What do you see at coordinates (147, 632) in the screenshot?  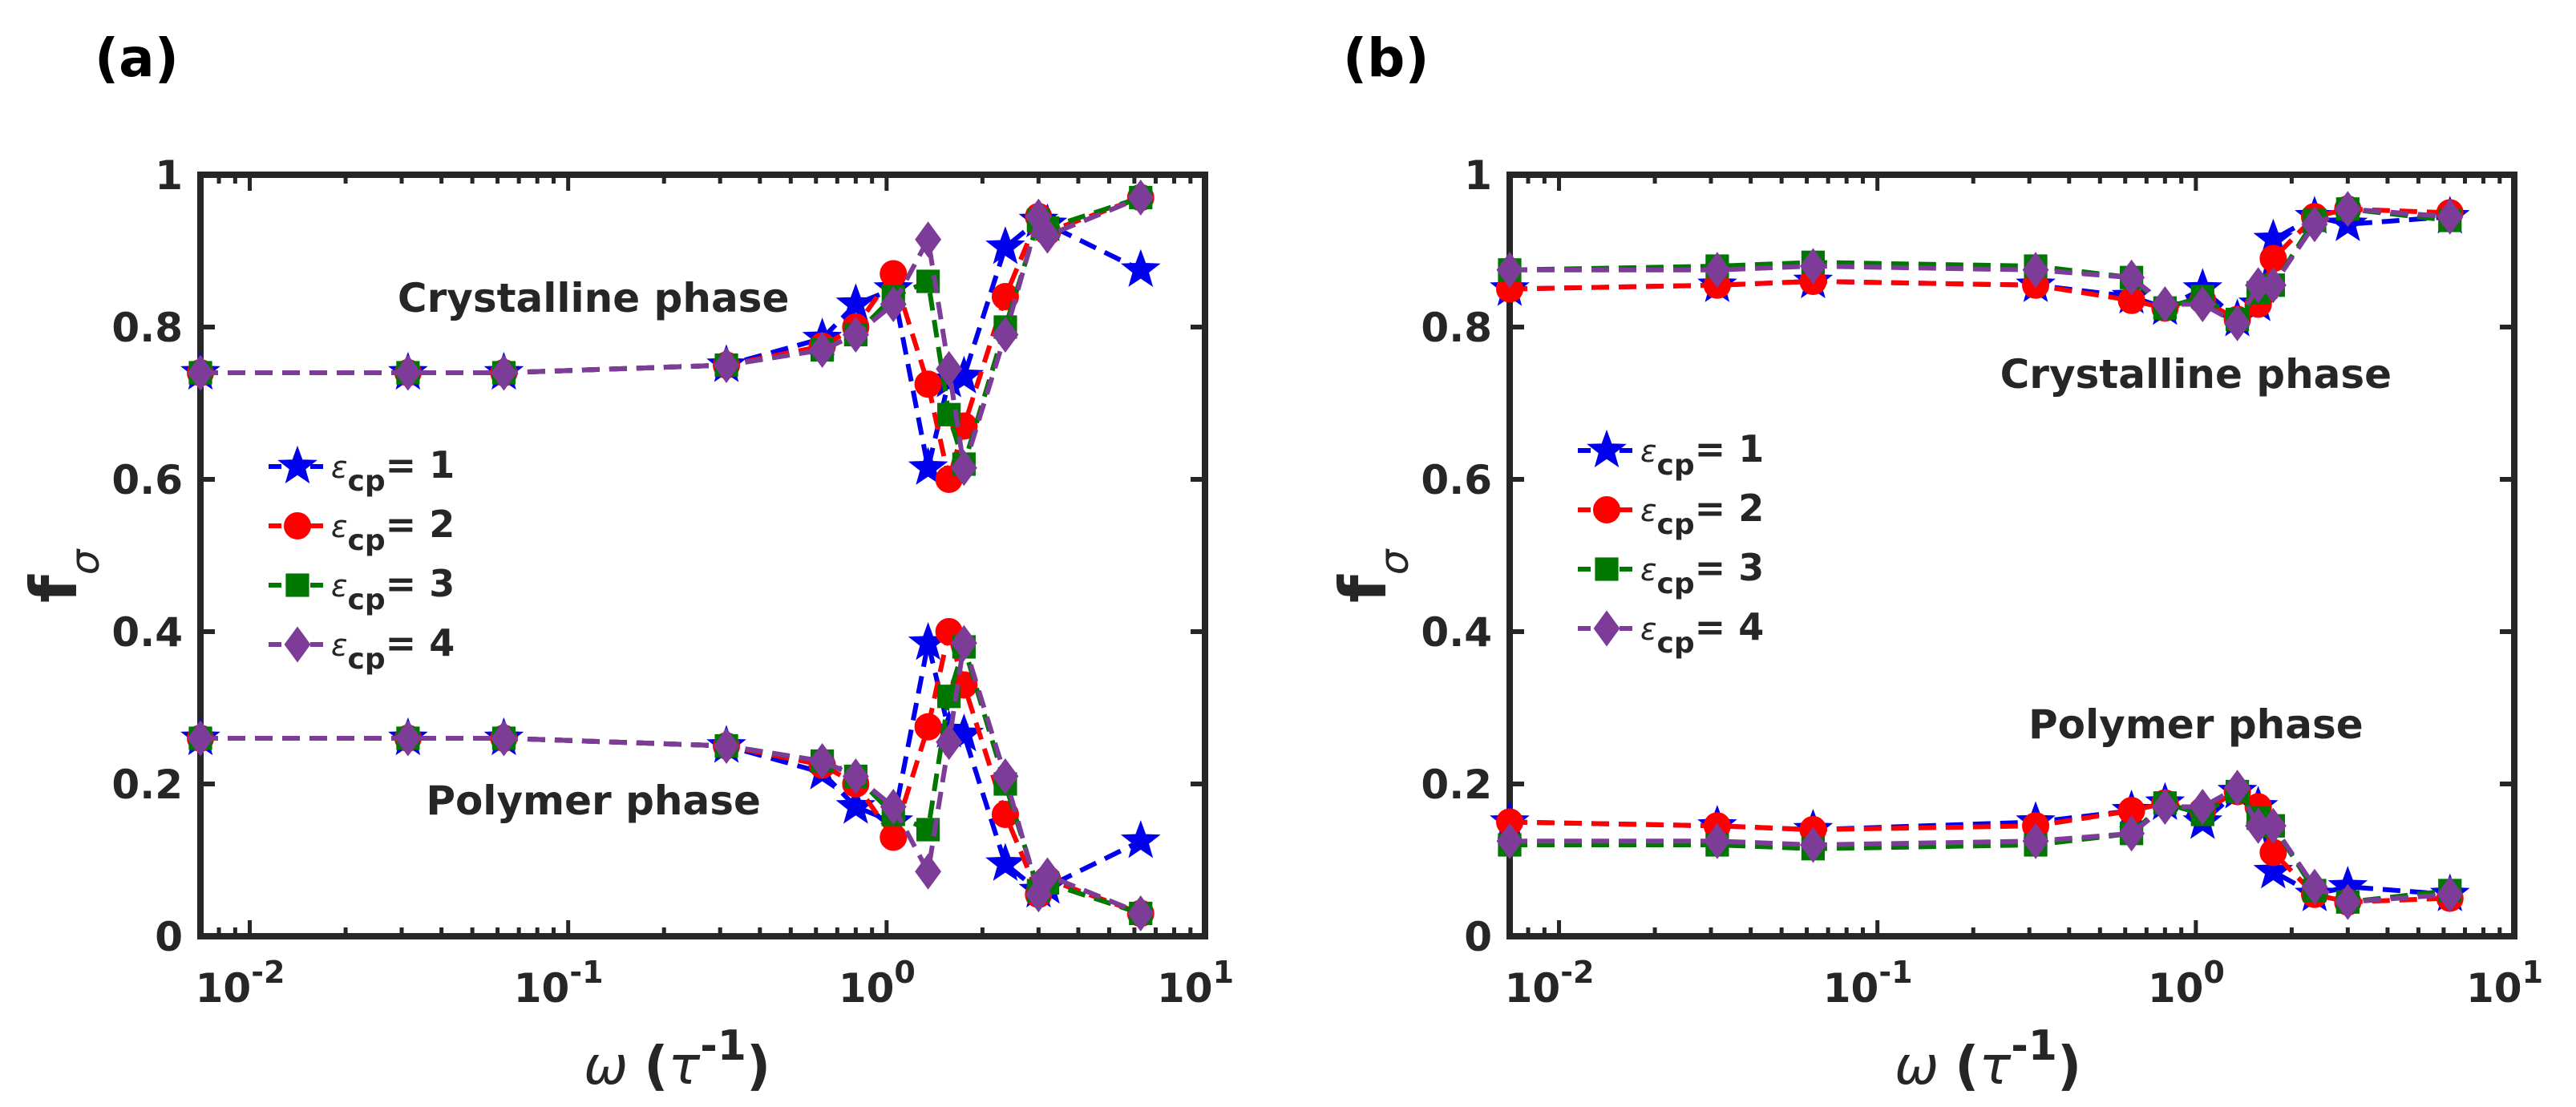 I see `y-tick-label: 0.4` at bounding box center [147, 632].